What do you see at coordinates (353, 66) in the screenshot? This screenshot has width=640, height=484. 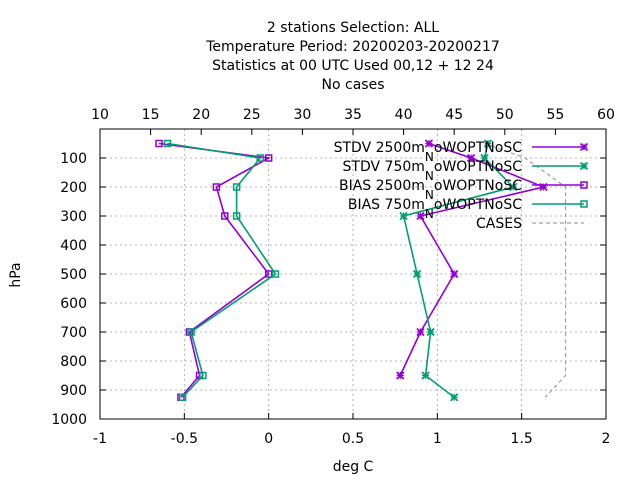 I see `title-line-3: Statistics at 00 UTC Used 00,12 + 12 24` at bounding box center [353, 66].